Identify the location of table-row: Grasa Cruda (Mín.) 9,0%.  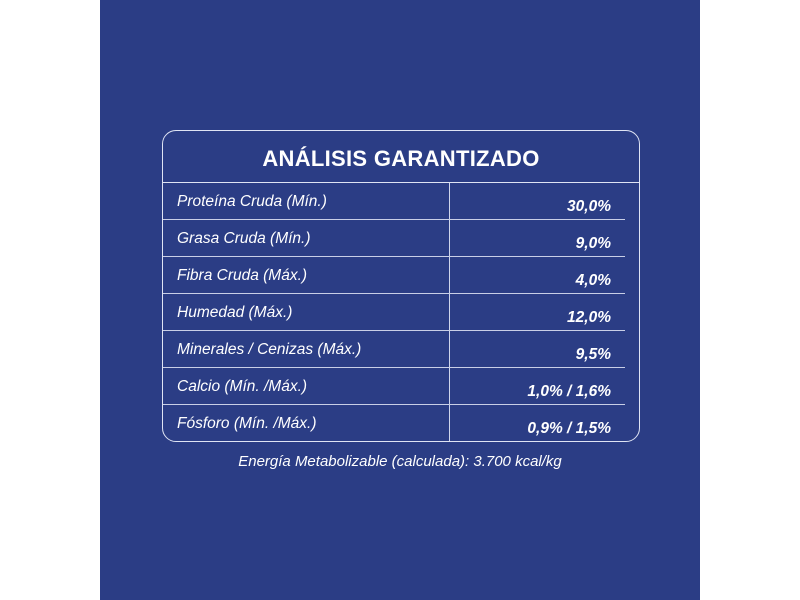
(401, 238).